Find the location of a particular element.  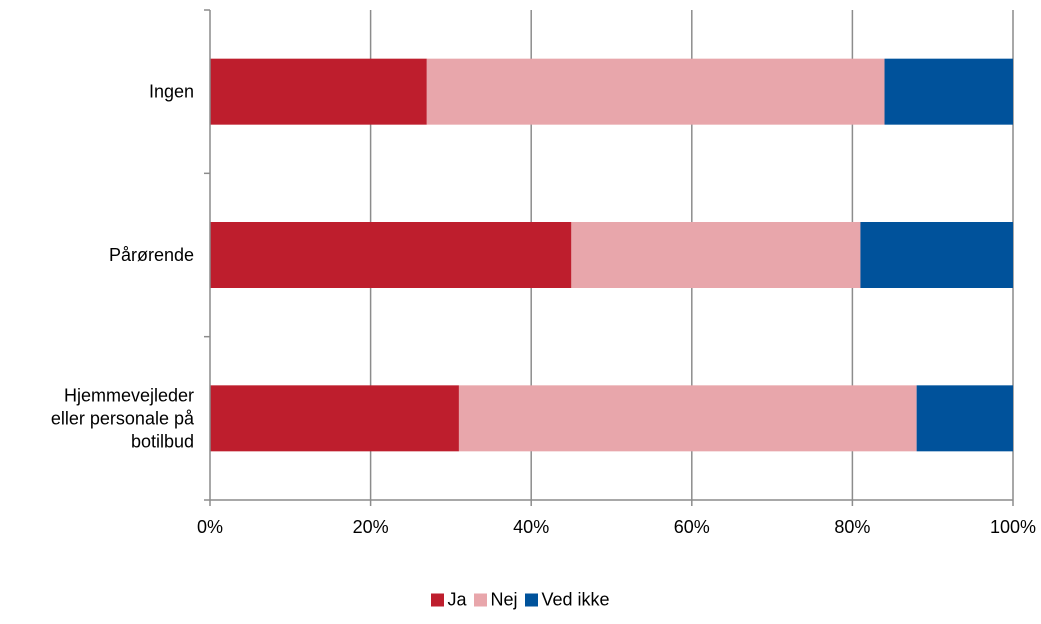

legend-label: Ved ikke is located at coordinates (575, 599).